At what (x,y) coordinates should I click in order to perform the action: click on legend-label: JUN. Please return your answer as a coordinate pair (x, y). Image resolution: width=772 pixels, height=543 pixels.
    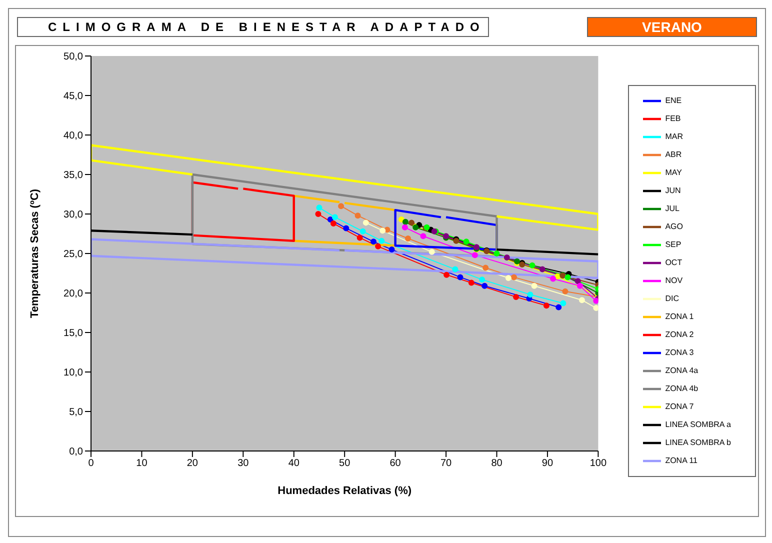
    Looking at the image, I should click on (673, 191).